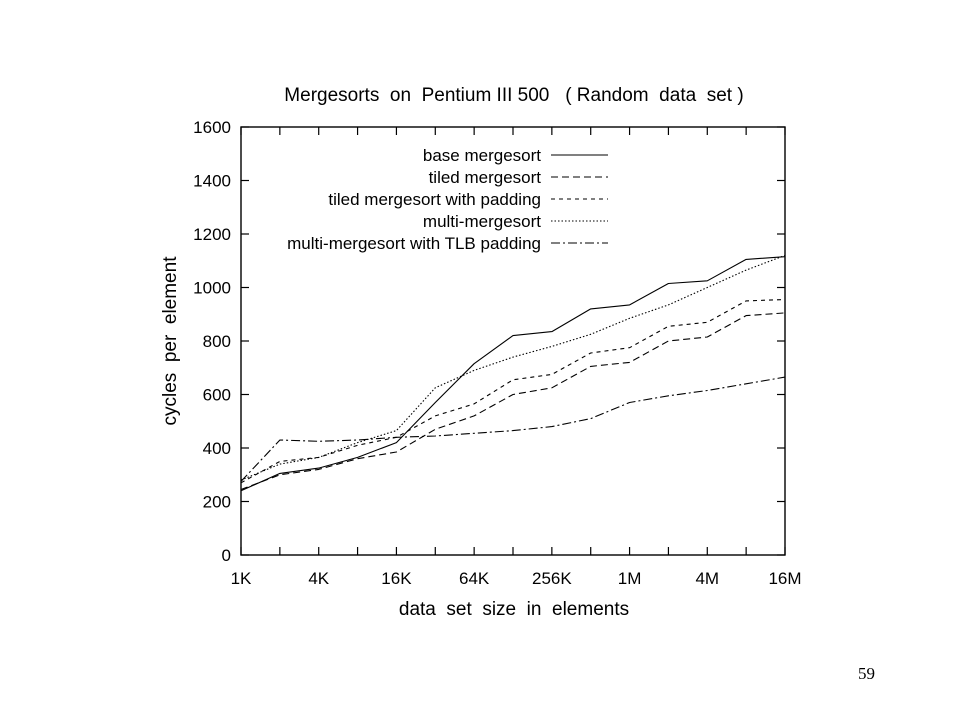 Image resolution: width=960 pixels, height=720 pixels. Describe the element at coordinates (485, 177) in the screenshot. I see `legend-label: tiled mergesort` at that location.